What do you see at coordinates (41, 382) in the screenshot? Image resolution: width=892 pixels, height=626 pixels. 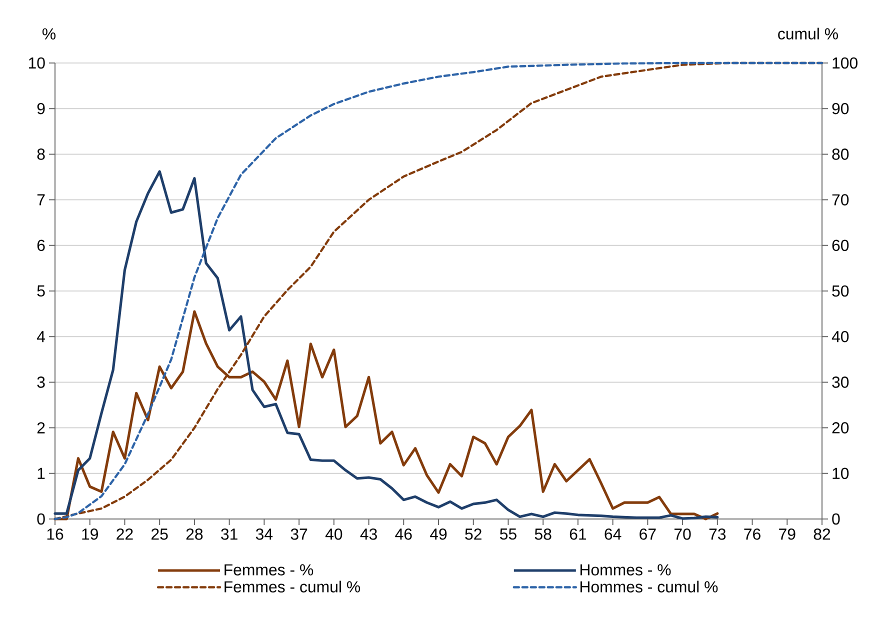 I see `y-tick-label: 3` at bounding box center [41, 382].